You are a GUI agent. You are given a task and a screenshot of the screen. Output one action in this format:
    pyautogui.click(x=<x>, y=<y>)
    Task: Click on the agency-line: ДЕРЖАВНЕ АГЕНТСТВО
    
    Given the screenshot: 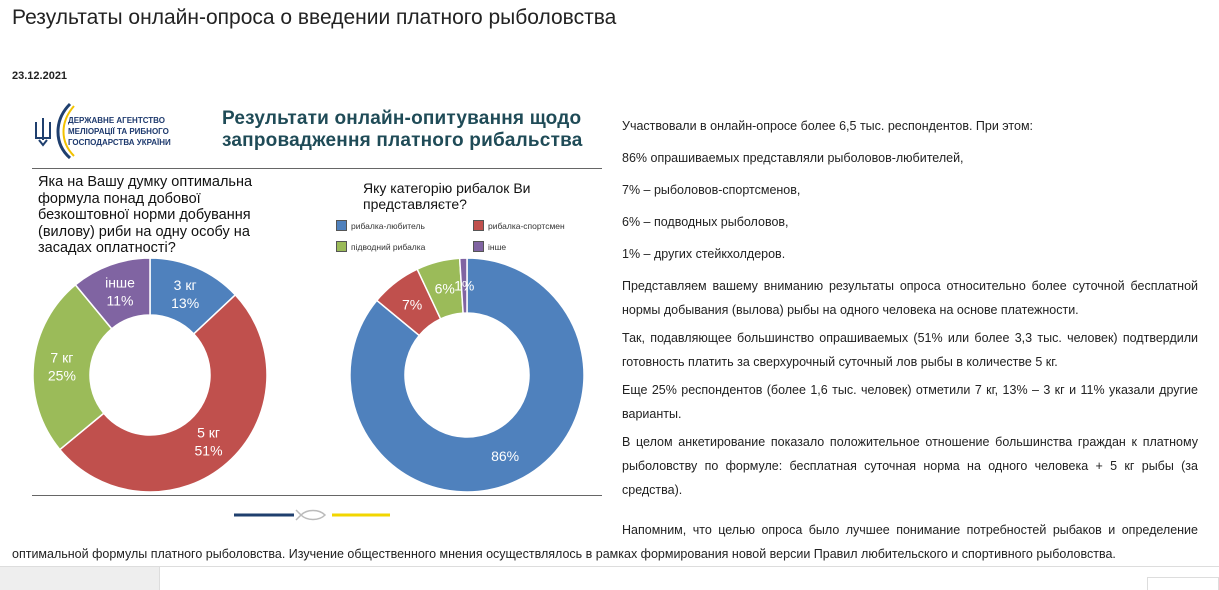 What is the action you would take?
    pyautogui.click(x=116, y=120)
    